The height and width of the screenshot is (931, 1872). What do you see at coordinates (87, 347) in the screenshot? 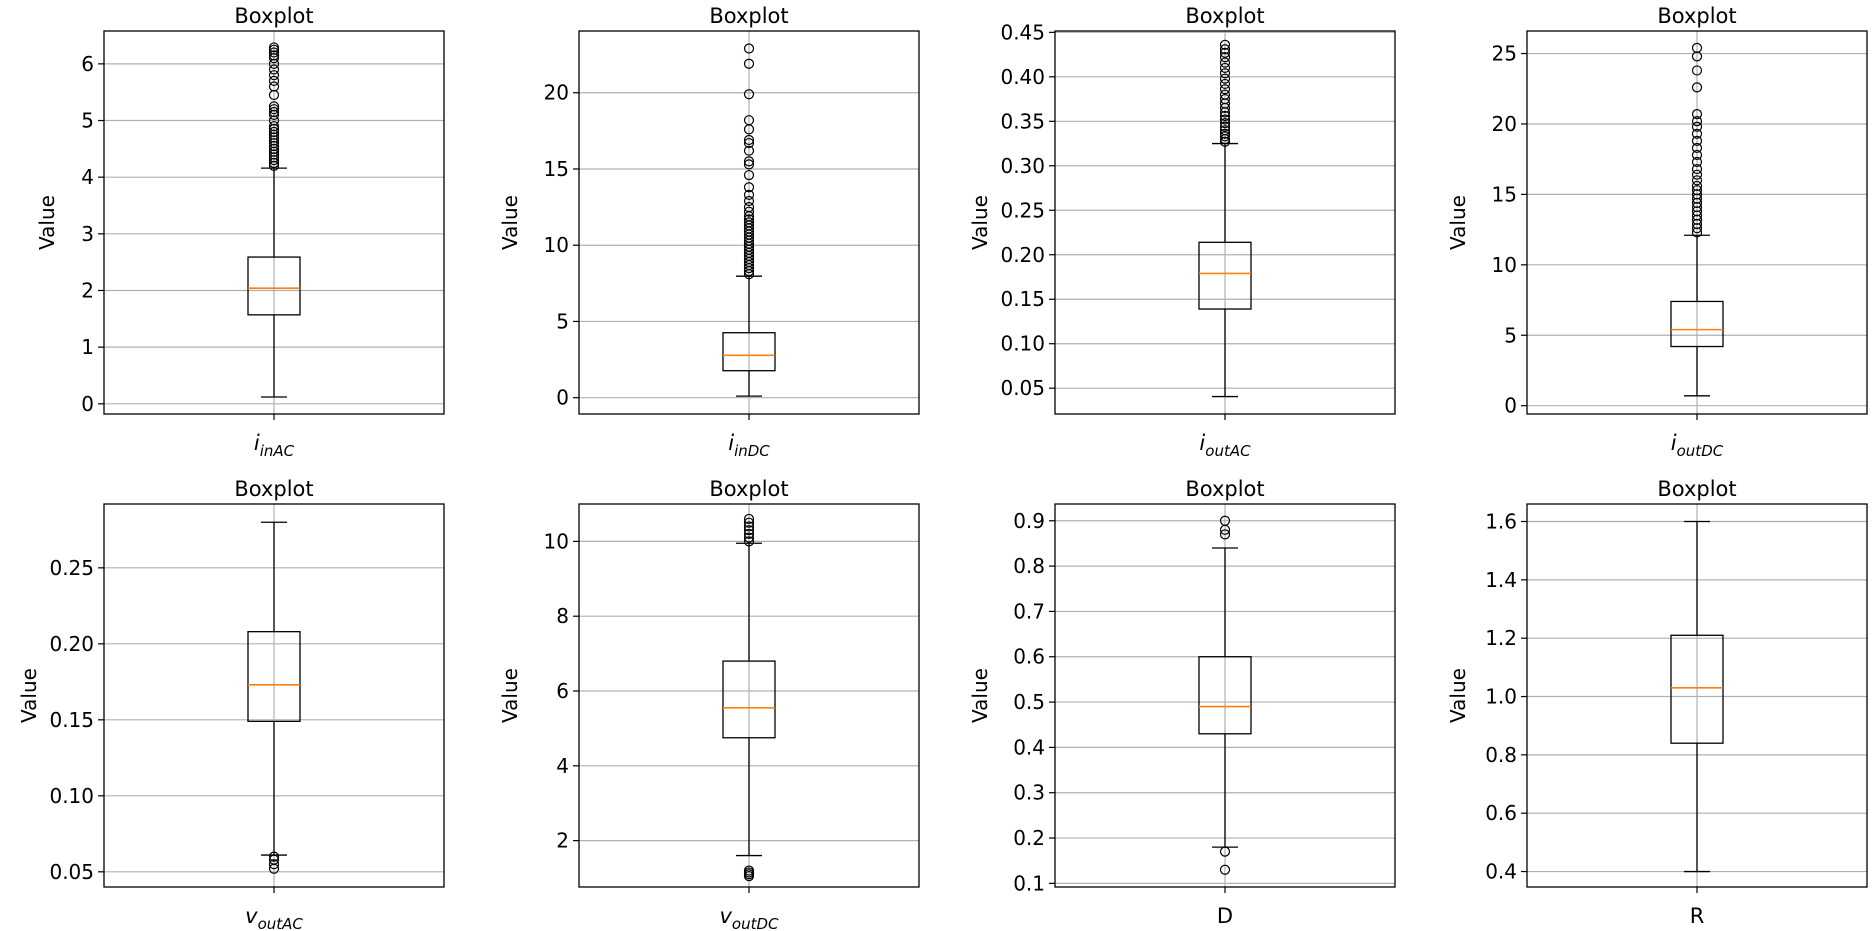
I see `y-tick-label: 1` at bounding box center [87, 347].